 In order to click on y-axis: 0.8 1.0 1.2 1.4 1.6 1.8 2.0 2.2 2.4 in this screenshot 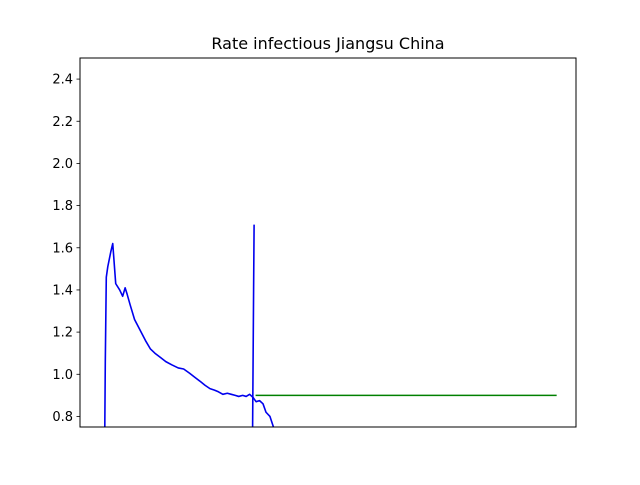, I will do `click(66, 249)`.